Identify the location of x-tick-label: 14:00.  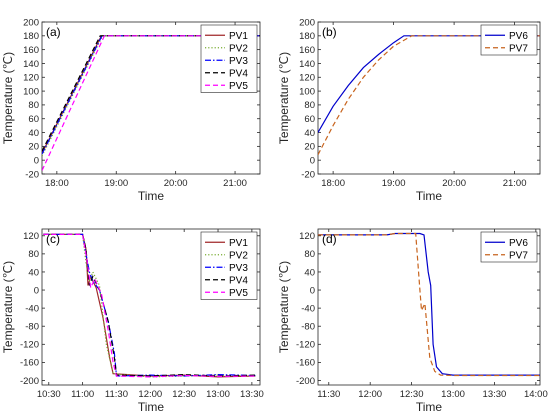
(536, 394).